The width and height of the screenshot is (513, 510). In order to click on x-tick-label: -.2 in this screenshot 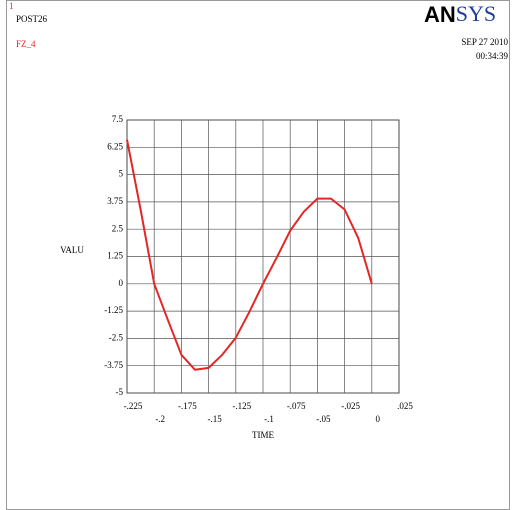, I will do `click(160, 419)`.